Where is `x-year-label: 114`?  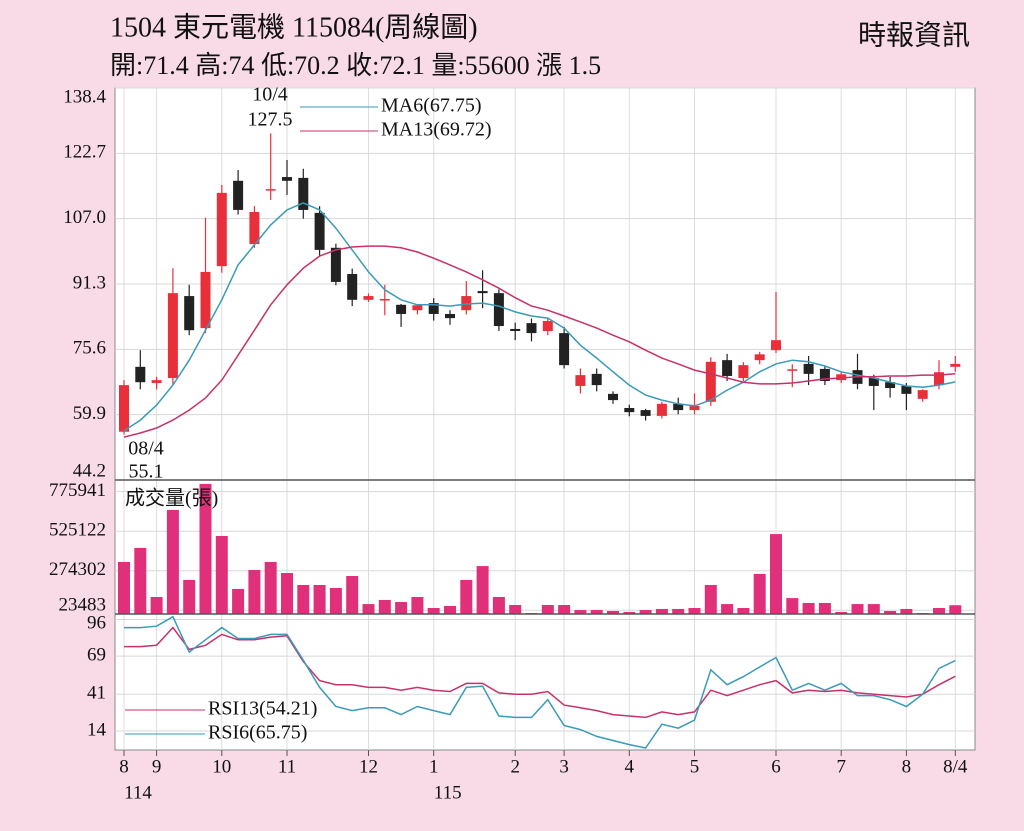 x-year-label: 114 is located at coordinates (138, 792).